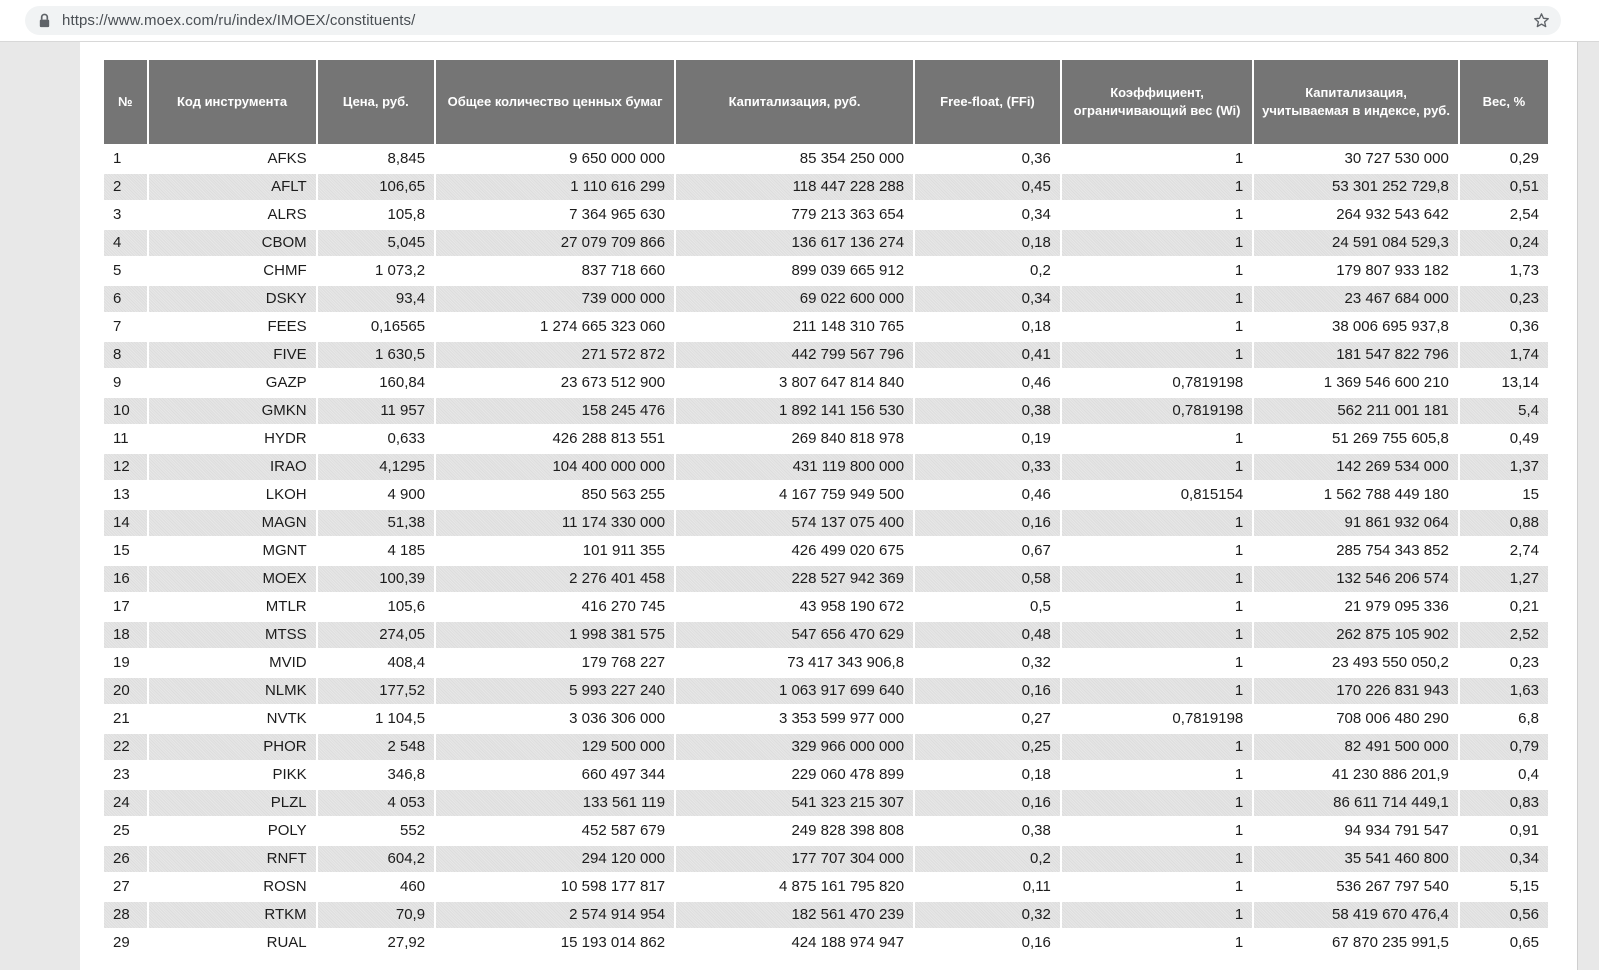  I want to click on table-cell: 69 022 600 000, so click(795, 299).